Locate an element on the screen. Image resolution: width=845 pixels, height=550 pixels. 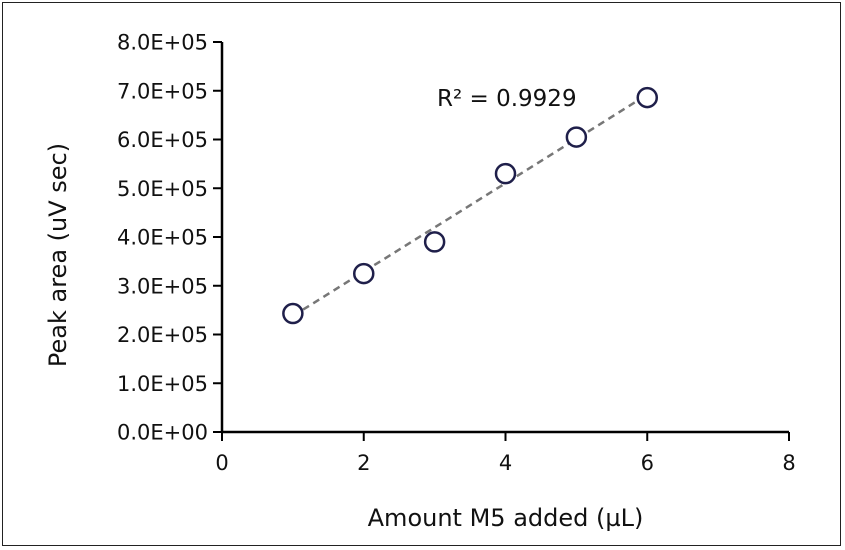
y-tick-label: 2.0E+05 is located at coordinates (162, 335).